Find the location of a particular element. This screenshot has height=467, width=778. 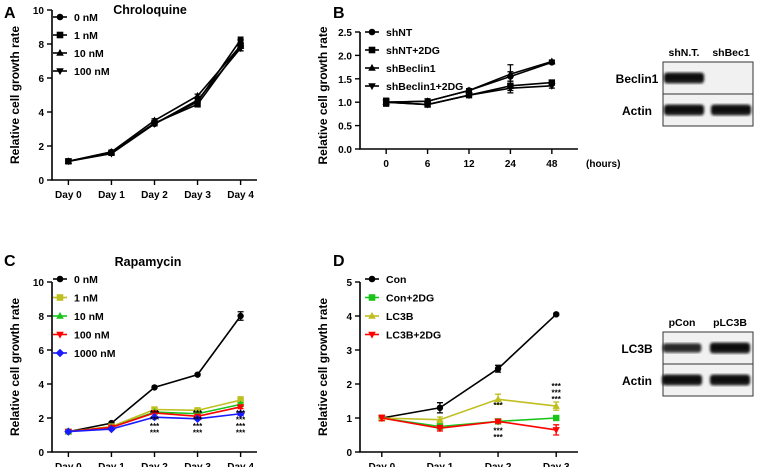

legend-label-c: 0 nM is located at coordinates (86, 280).